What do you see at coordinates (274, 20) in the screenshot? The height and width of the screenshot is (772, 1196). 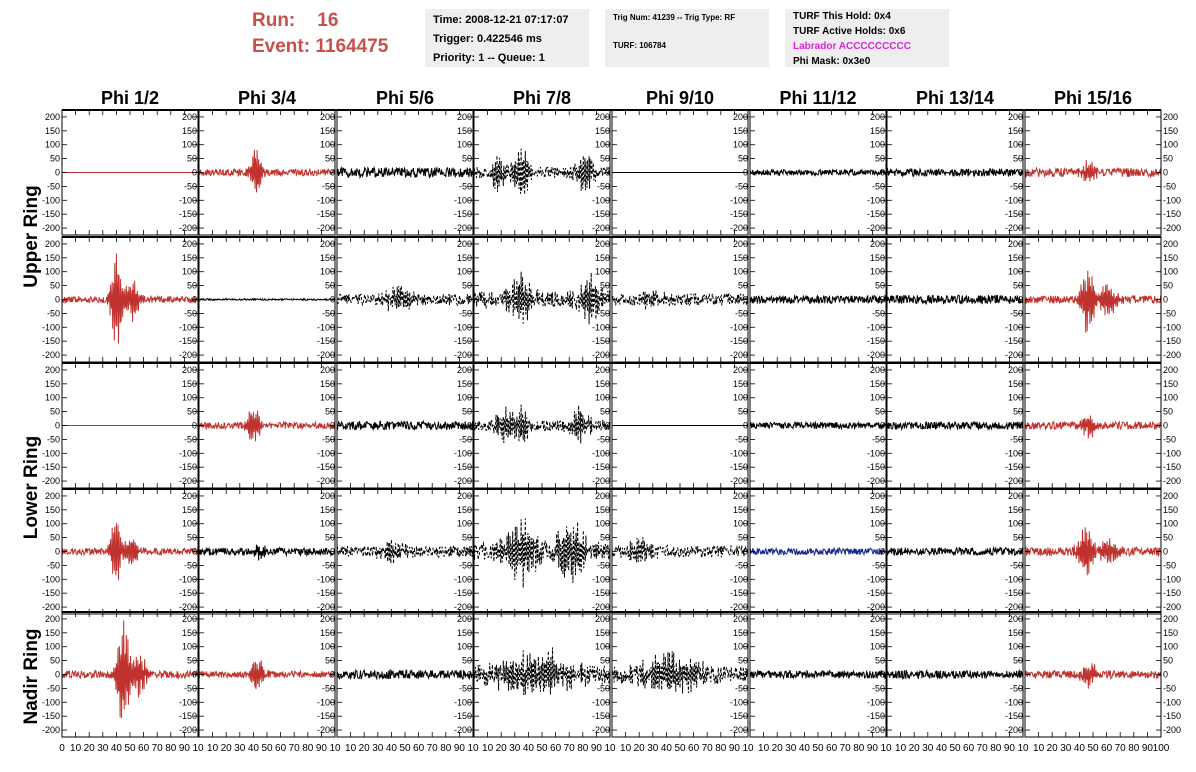 I see `run-label: Run:` at bounding box center [274, 20].